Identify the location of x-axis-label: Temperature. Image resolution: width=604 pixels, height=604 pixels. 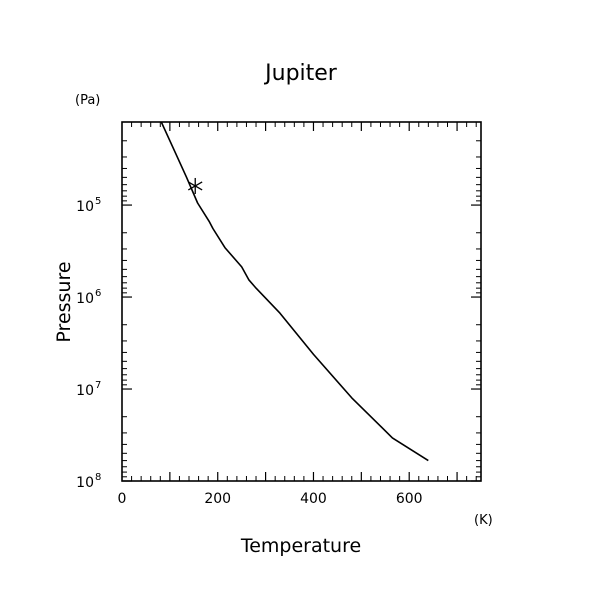
(300, 546).